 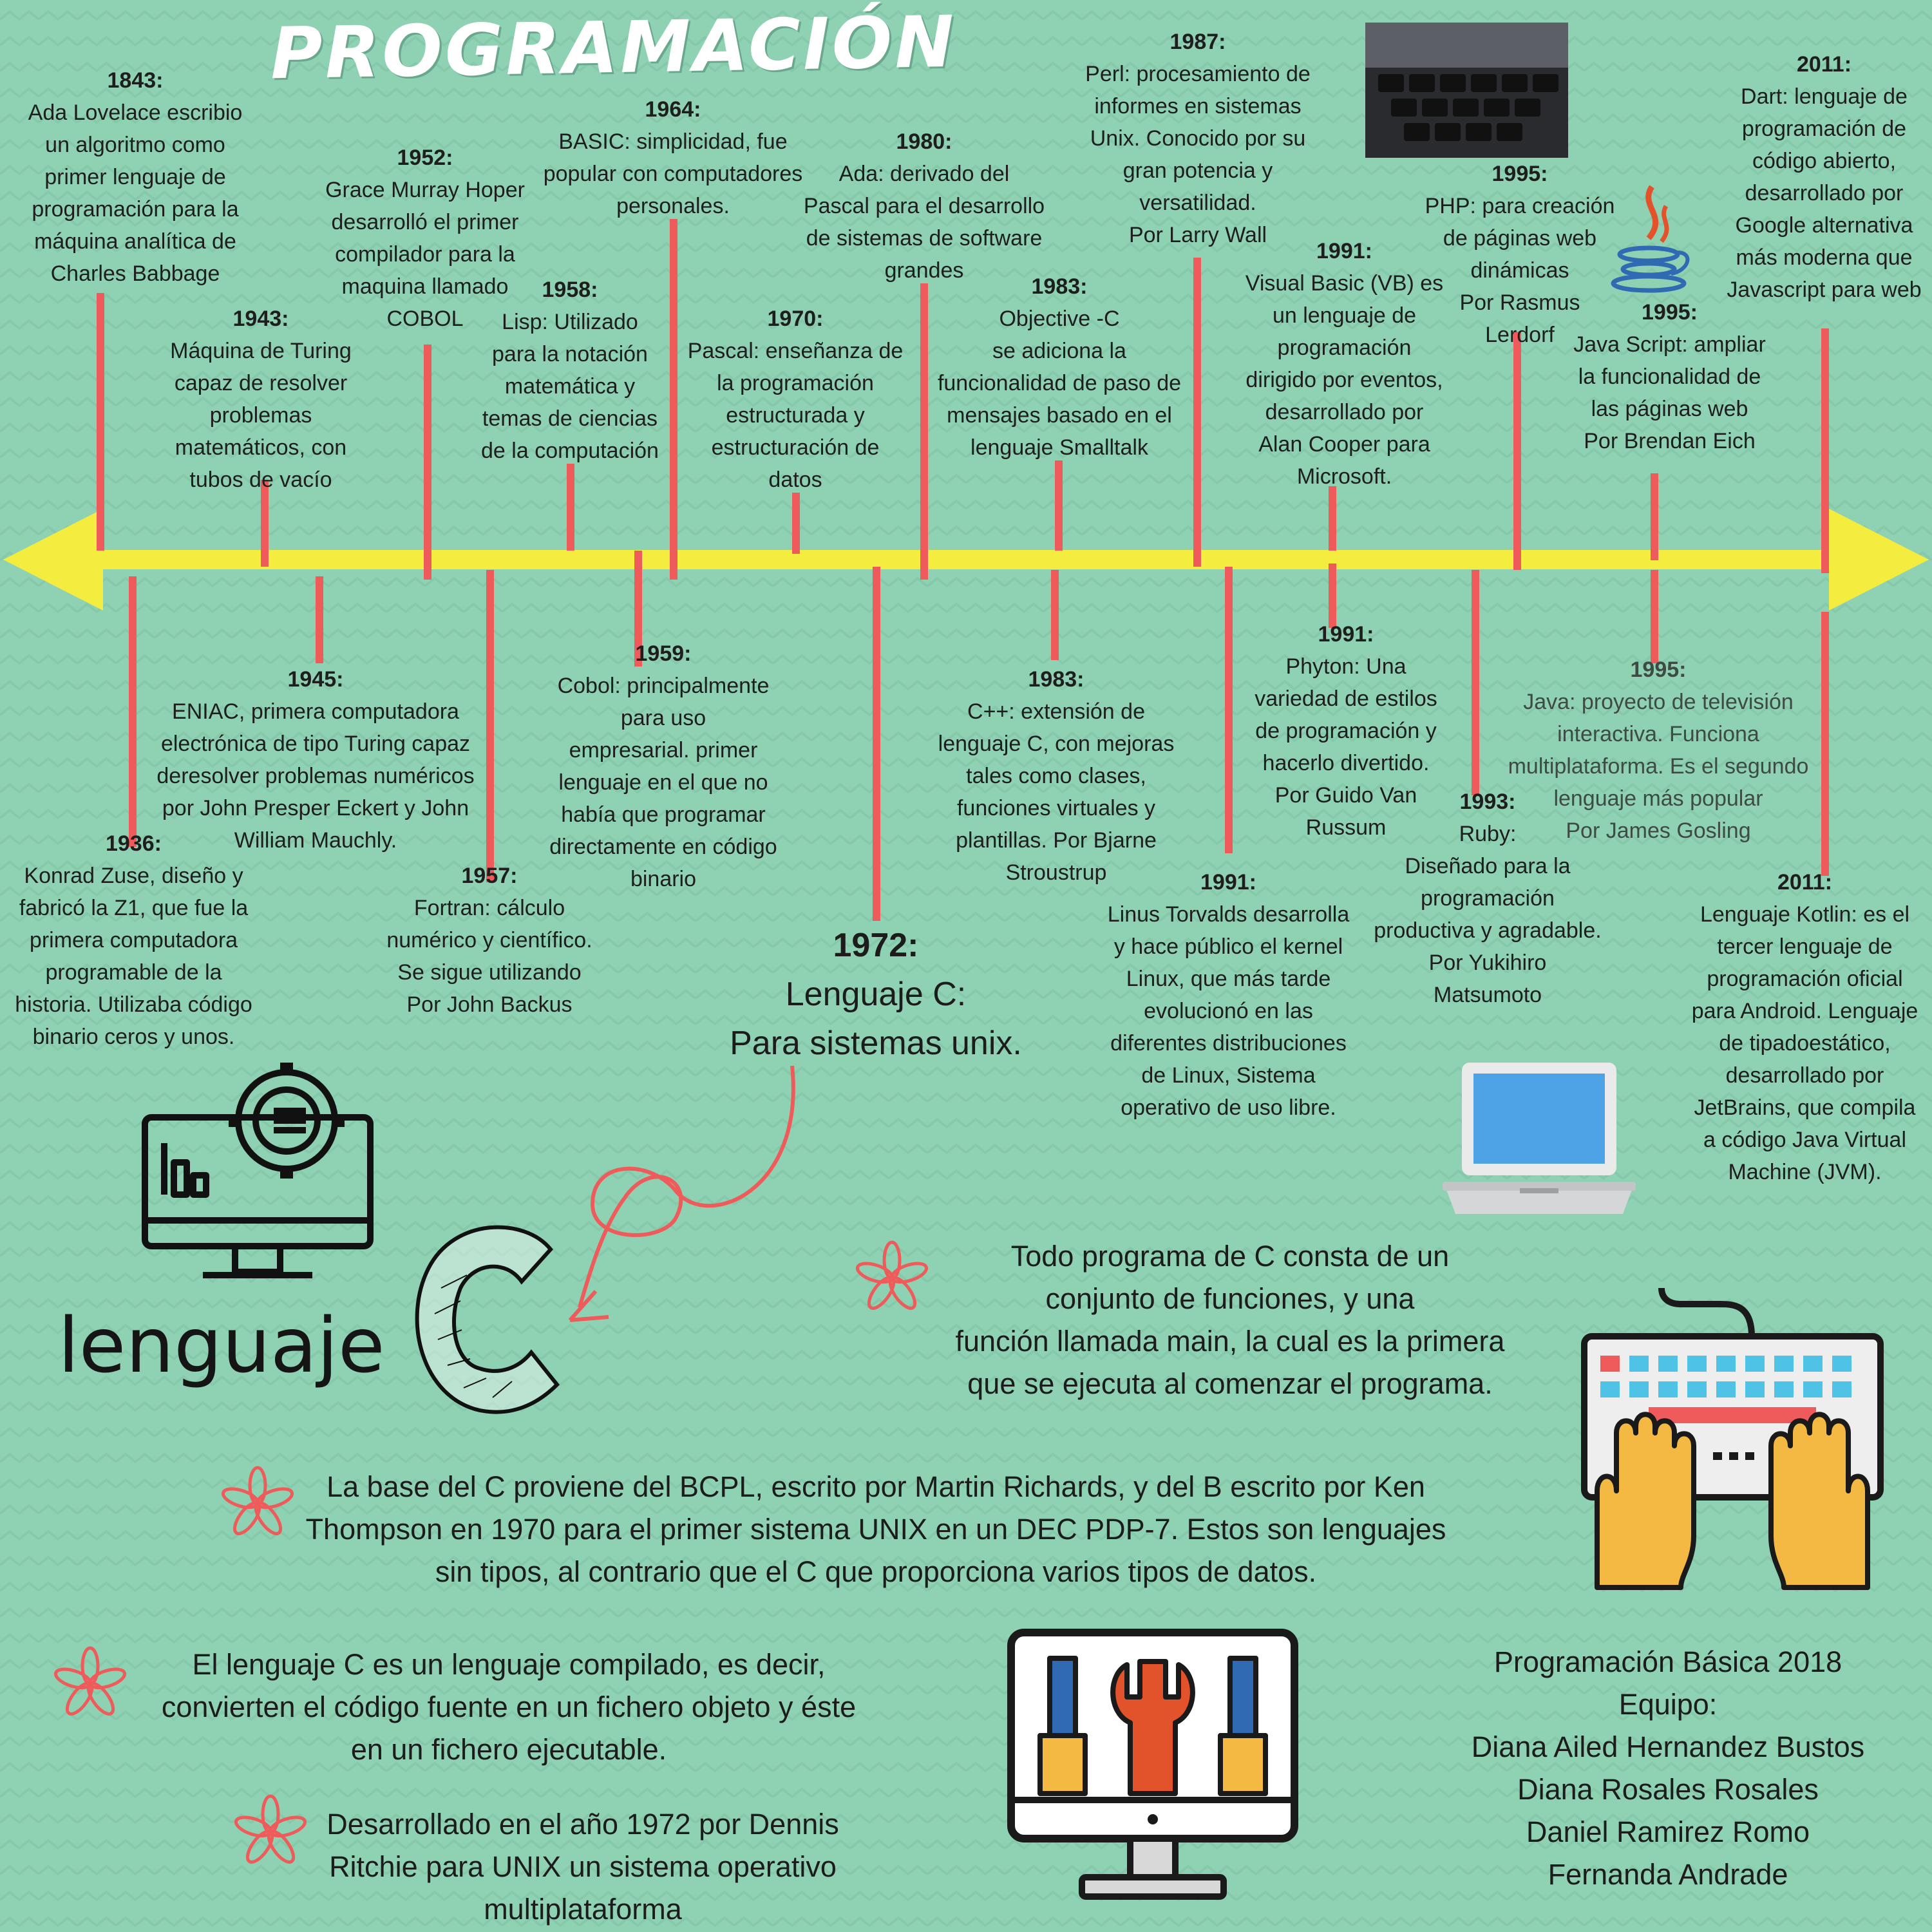 What do you see at coordinates (1824, 64) in the screenshot?
I see `entry-year: 2011:` at bounding box center [1824, 64].